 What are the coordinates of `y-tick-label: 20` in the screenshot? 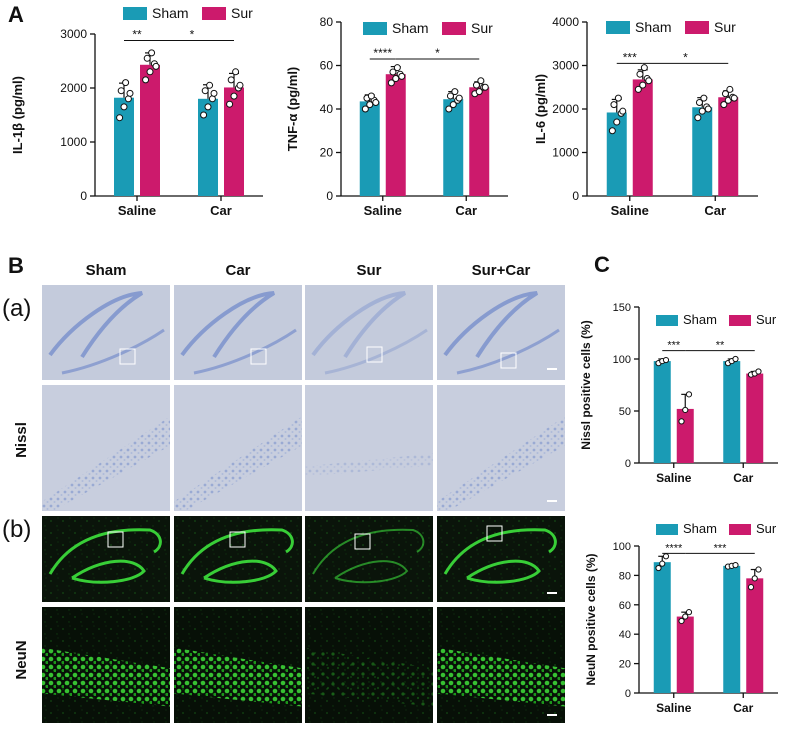 It's located at (625, 665).